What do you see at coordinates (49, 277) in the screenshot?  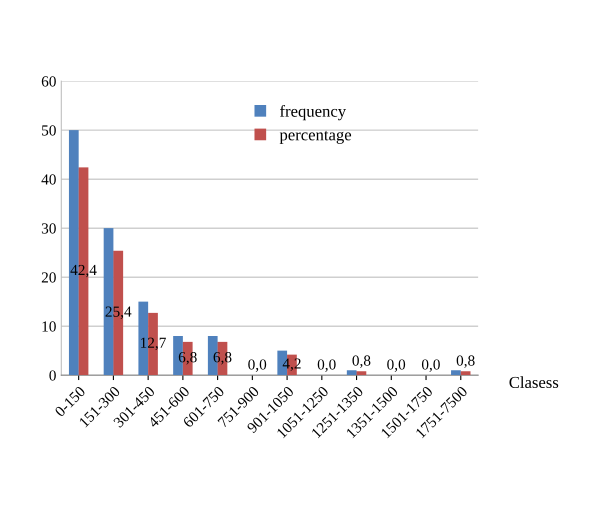 I see `y-tick-label: 20` at bounding box center [49, 277].